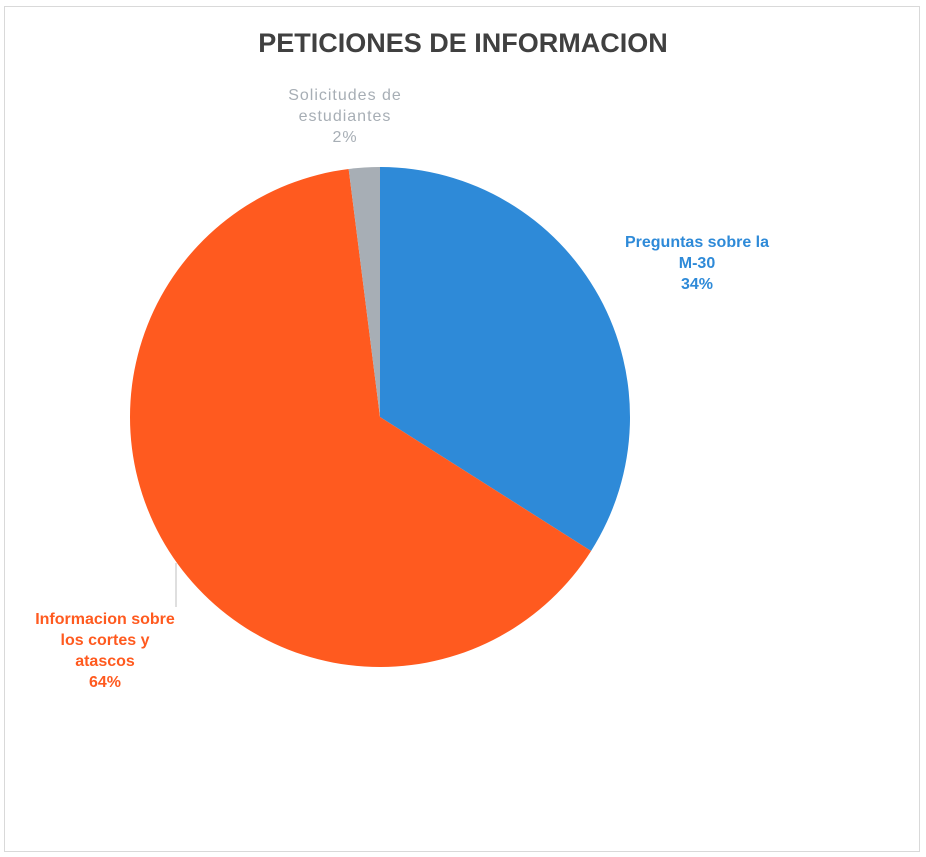  Describe the element at coordinates (345, 106) in the screenshot. I see `slice-name: Solicitudes de estudiantes` at that location.